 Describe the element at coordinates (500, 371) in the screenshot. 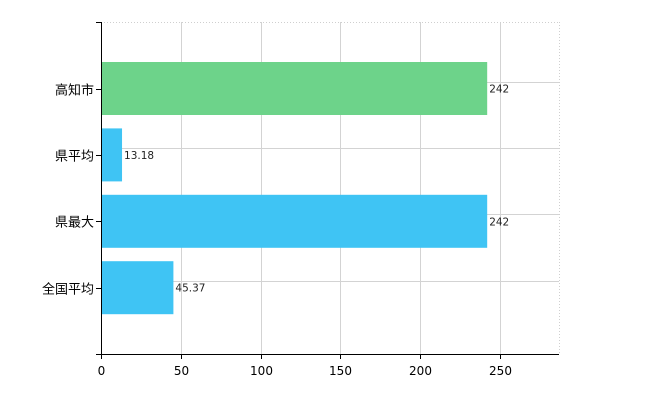

I see `x-tick-label: 250` at that location.